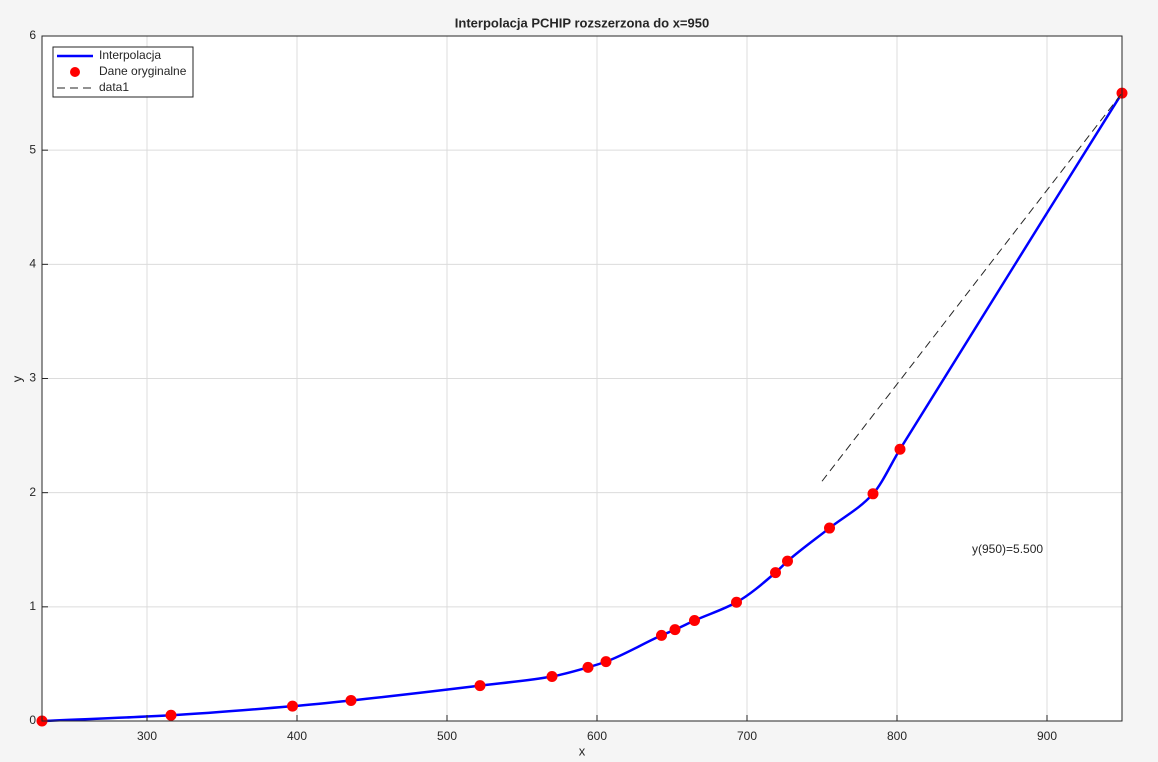 The width and height of the screenshot is (1158, 762). Describe the element at coordinates (747, 736) in the screenshot. I see `x-tick-label: 700` at that location.